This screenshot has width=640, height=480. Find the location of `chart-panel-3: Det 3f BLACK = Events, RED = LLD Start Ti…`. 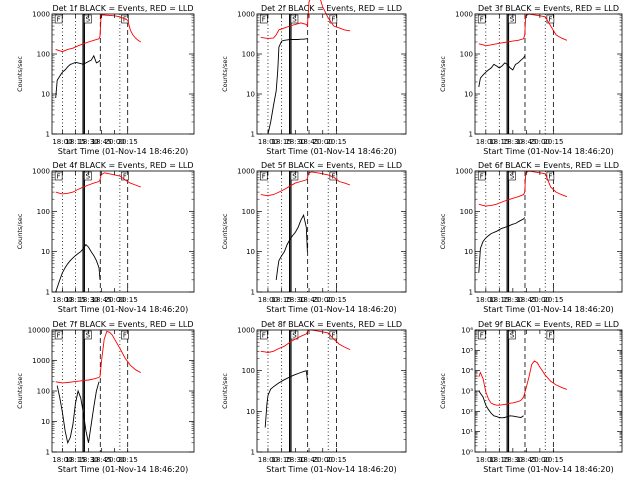

chart-panel-3: Det 3f BLACK = Events, RED = LLD Start Ti… is located at coordinates (531, 80).